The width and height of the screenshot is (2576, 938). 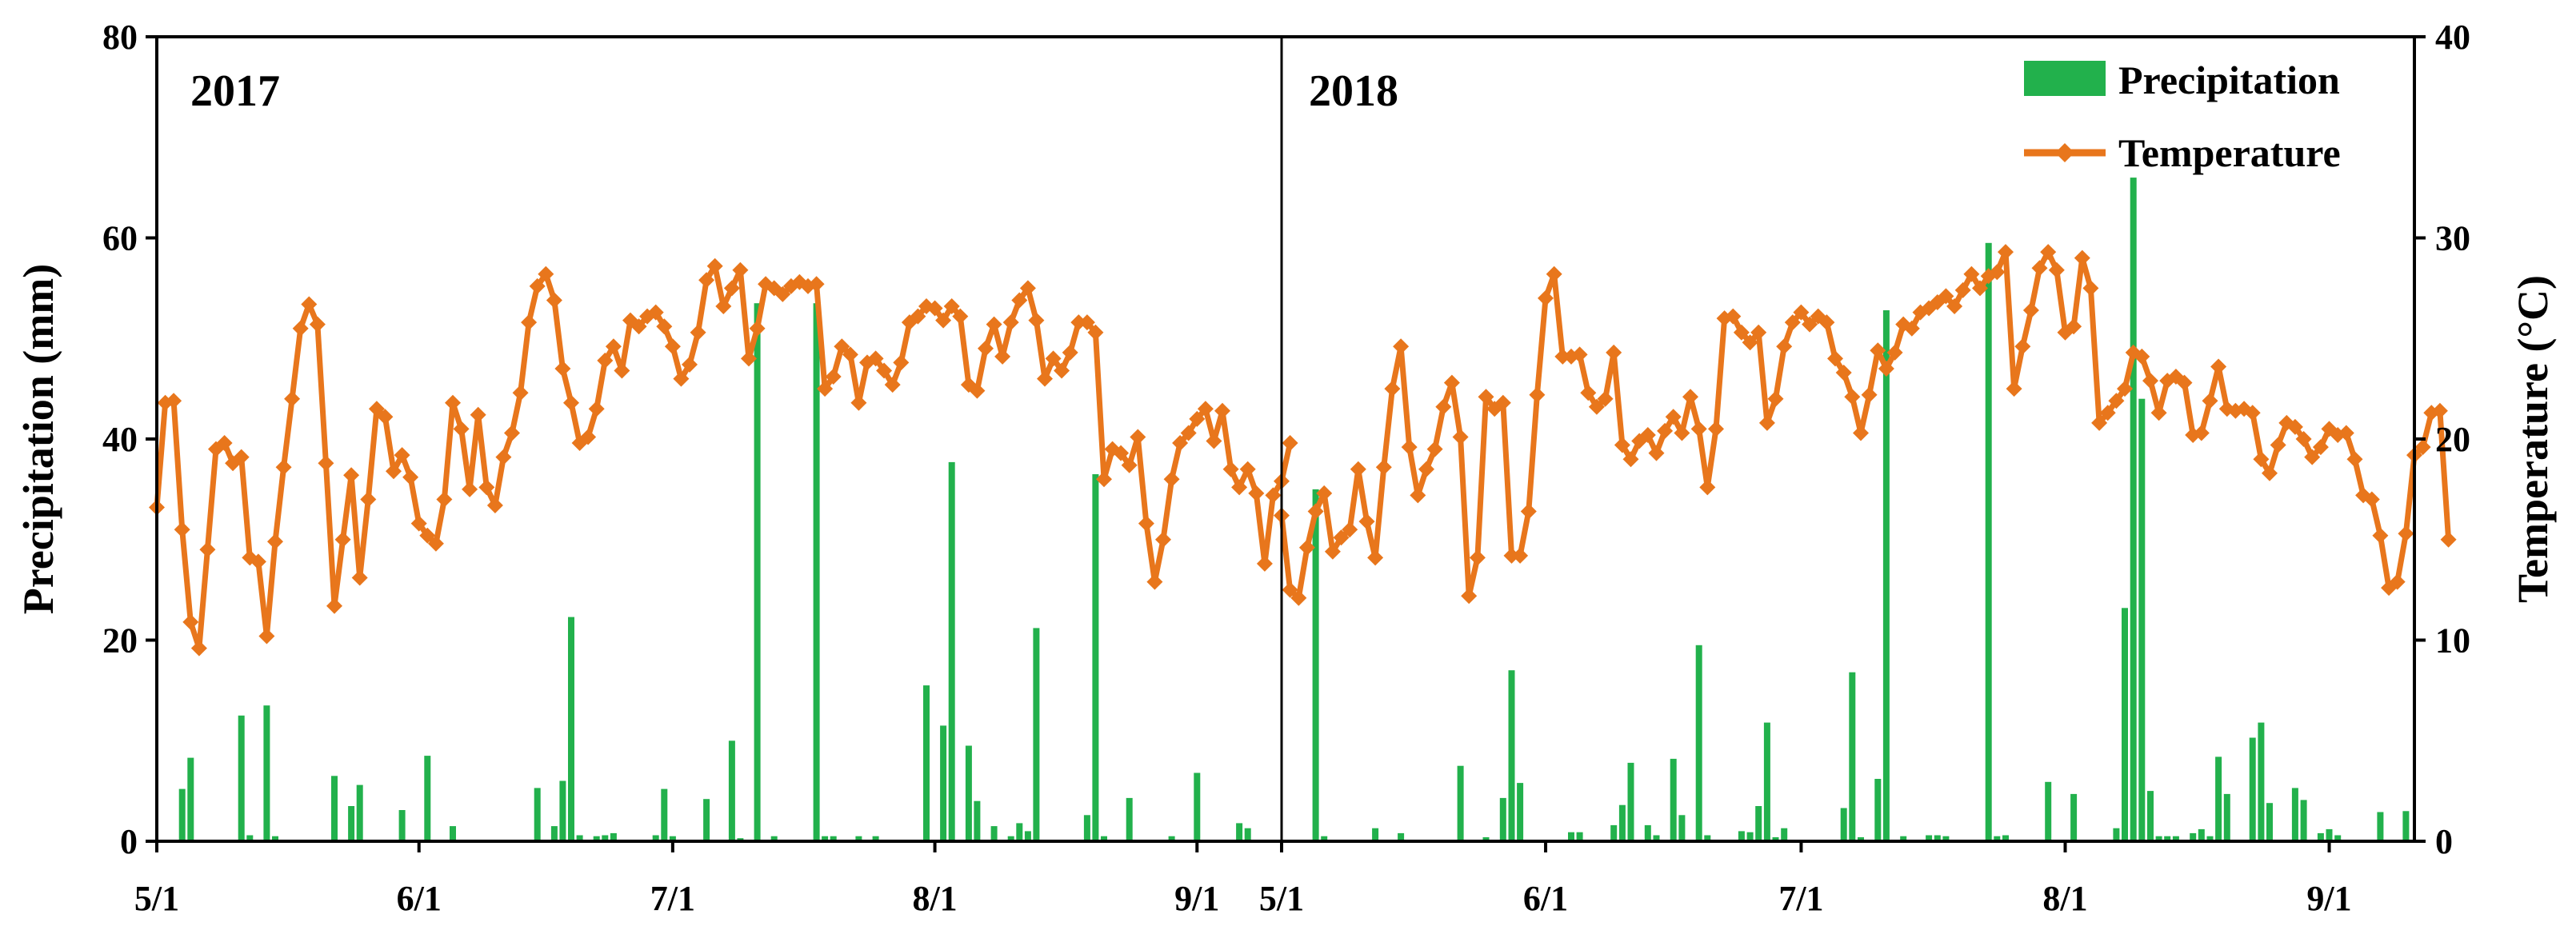 What do you see at coordinates (2182, 117) in the screenshot?
I see `legend: Precipitation Temperature` at bounding box center [2182, 117].